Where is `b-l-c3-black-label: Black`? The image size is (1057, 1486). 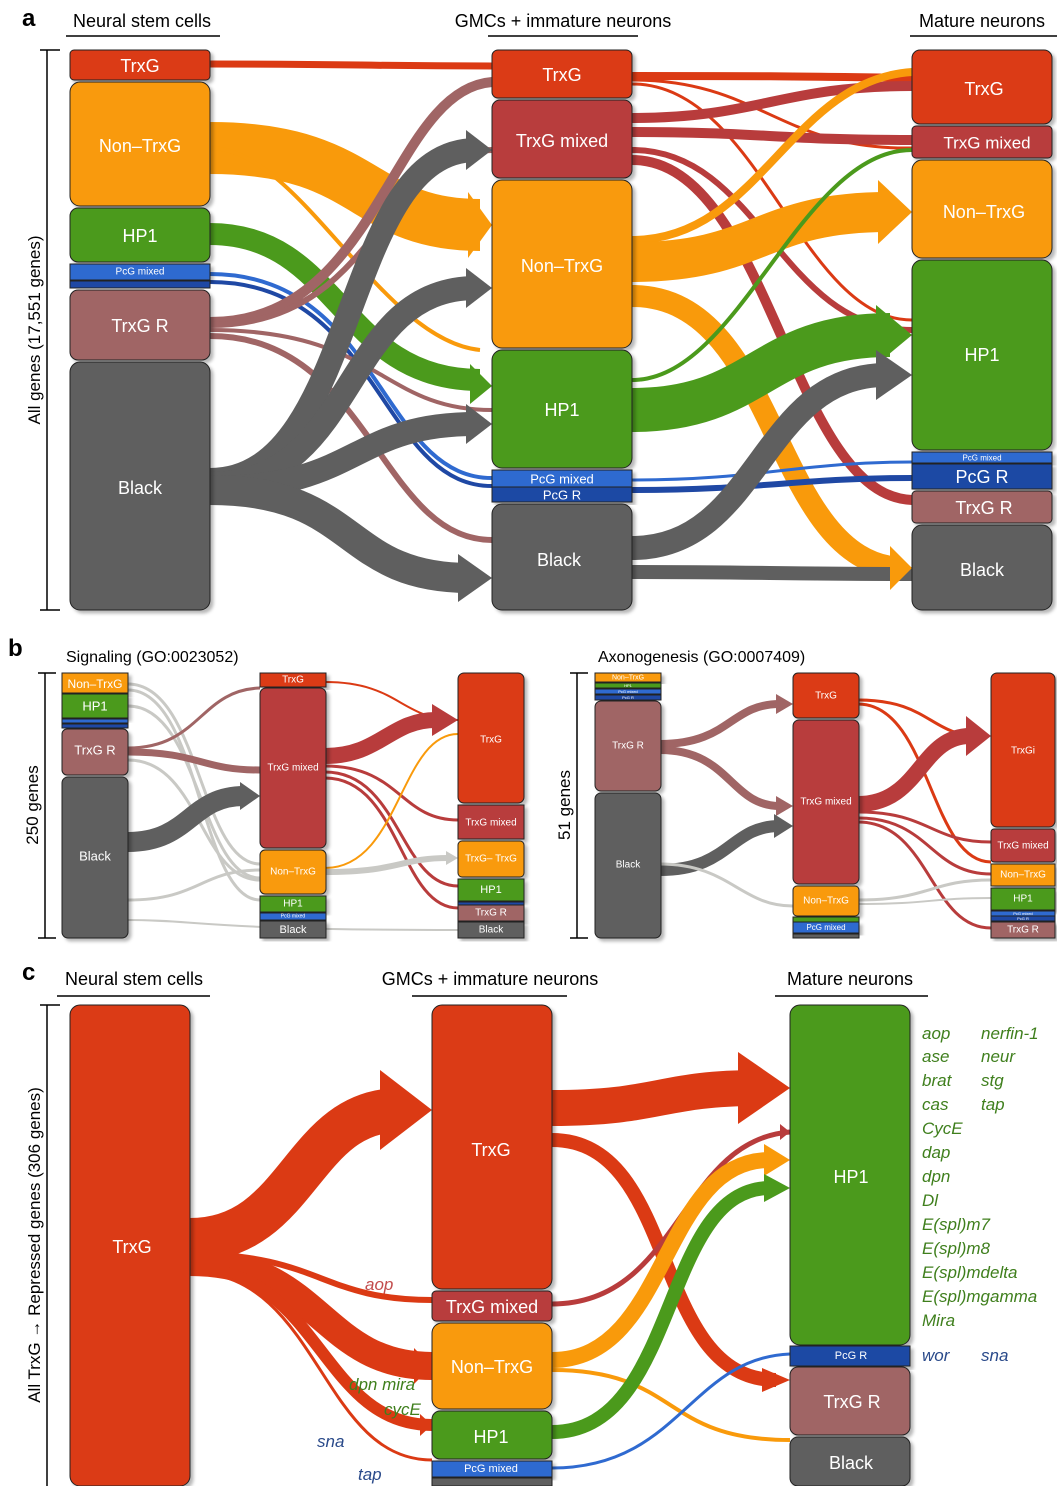
b-l-c3-black-label: Black is located at coordinates (491, 930).